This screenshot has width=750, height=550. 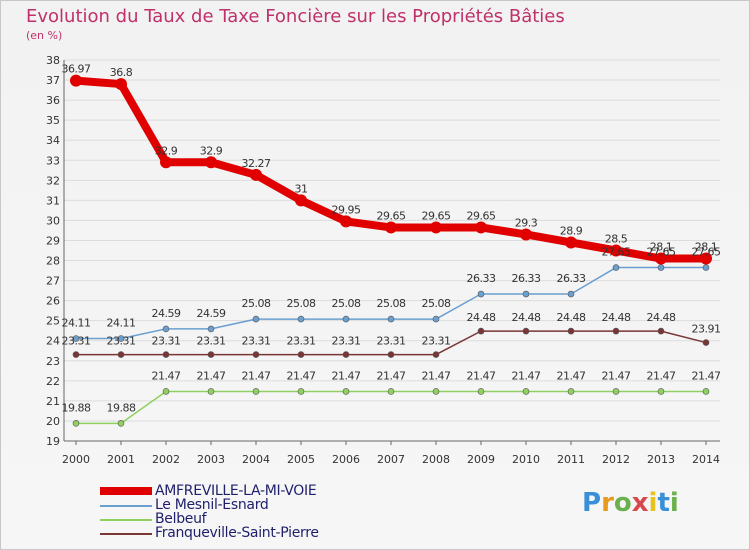 I want to click on legend-swatch-amfreville, so click(x=126, y=491).